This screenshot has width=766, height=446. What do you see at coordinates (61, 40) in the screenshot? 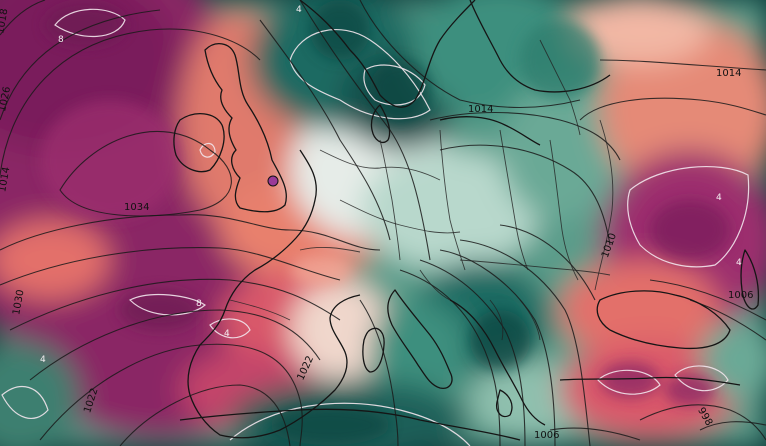
I see `isotherm-label-8-north: 8` at bounding box center [61, 40].